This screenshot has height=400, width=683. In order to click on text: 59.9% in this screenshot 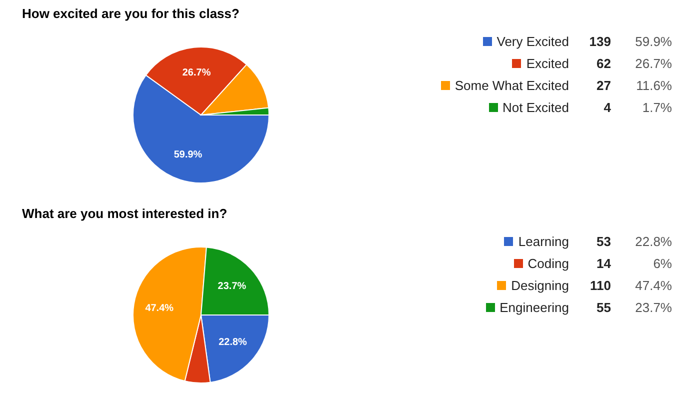, I will do `click(653, 41)`.